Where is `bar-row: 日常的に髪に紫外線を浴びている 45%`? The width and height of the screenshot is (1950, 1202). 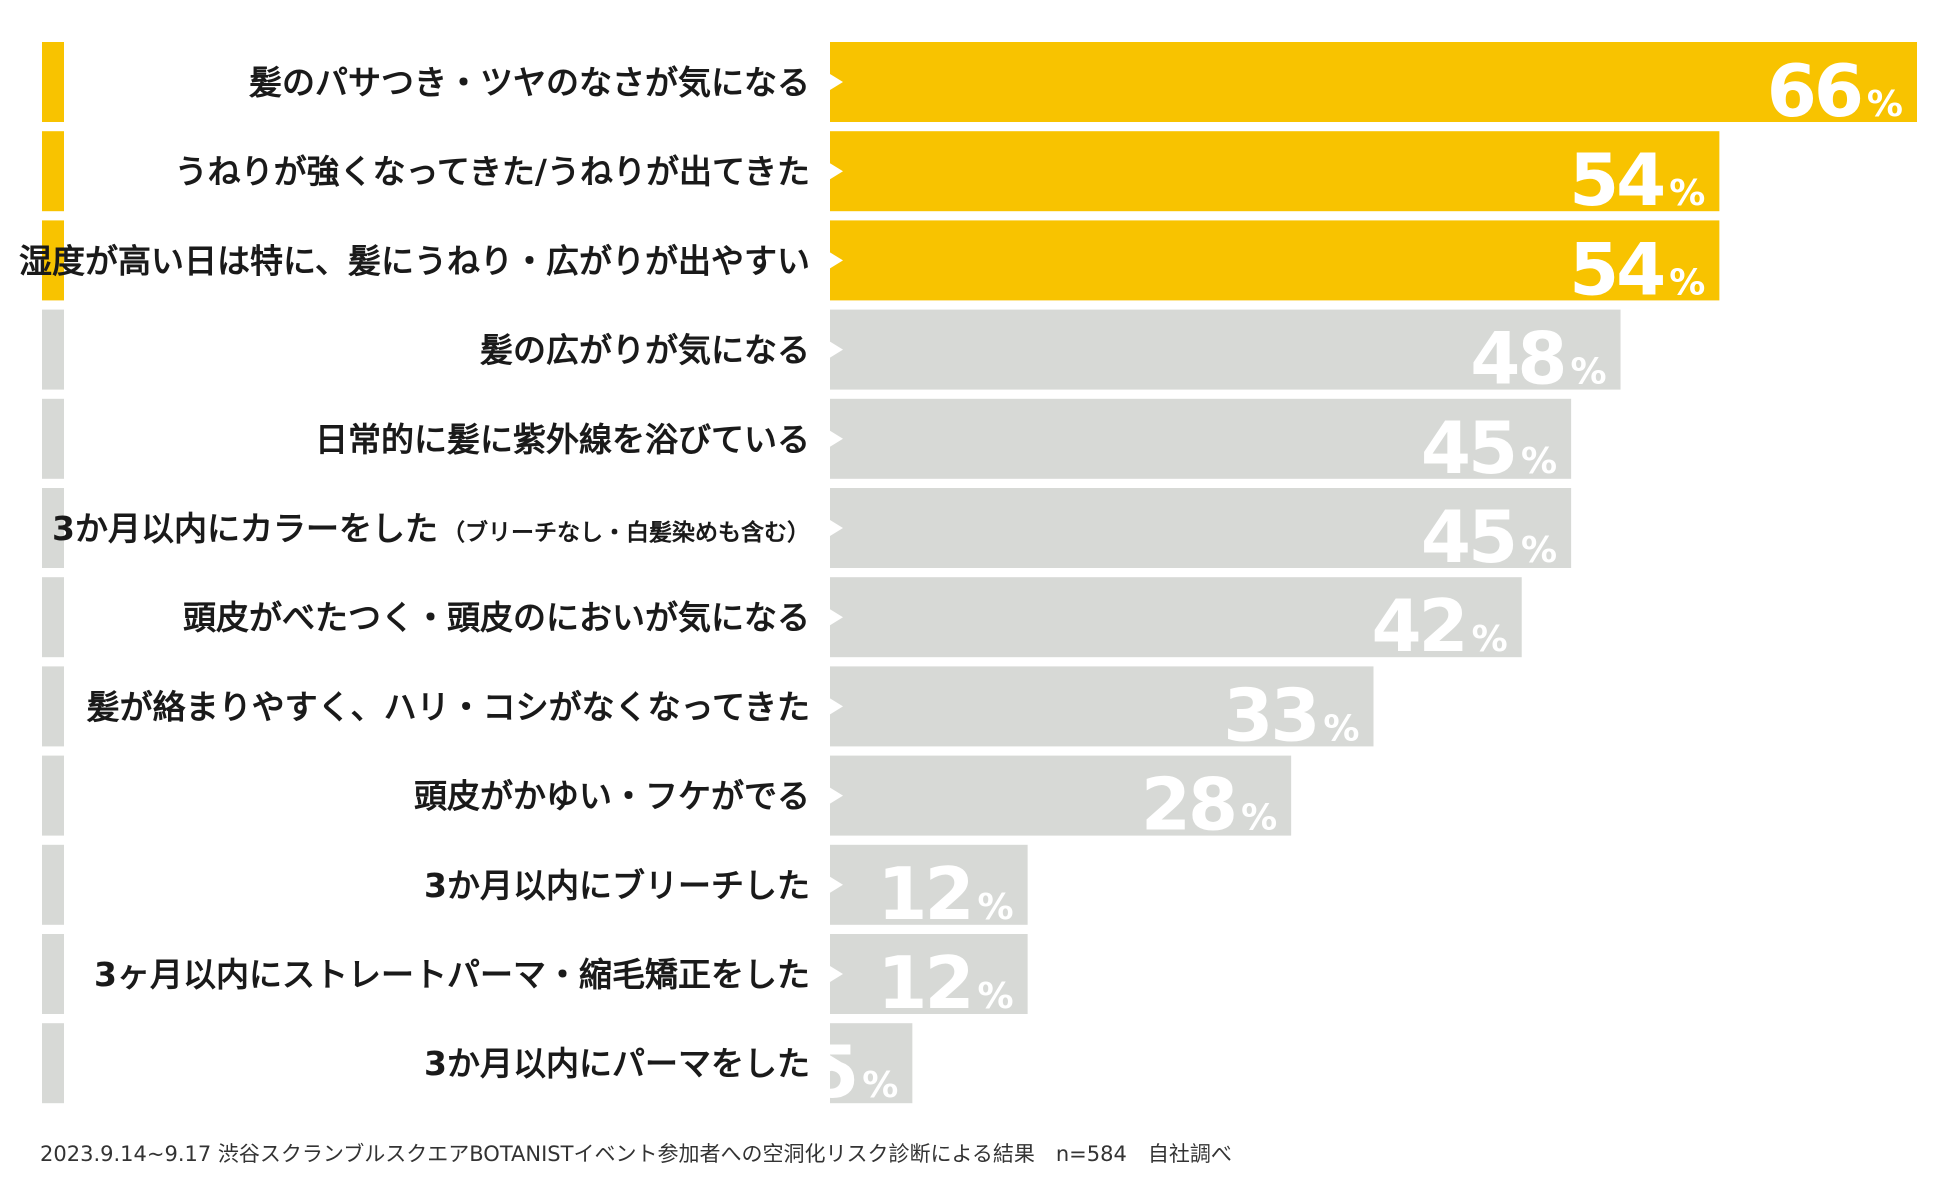
bar-row: 日常的に髪に紫外線を浴びている 45% is located at coordinates (807, 444).